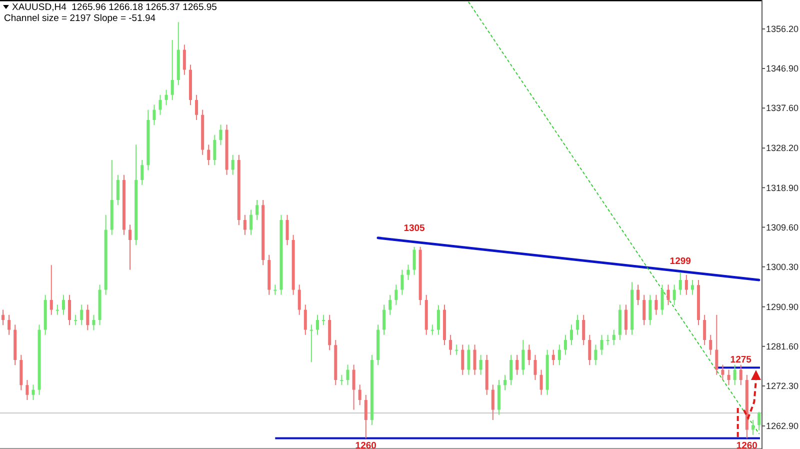  I want to click on annotation: 1260, so click(747, 444).